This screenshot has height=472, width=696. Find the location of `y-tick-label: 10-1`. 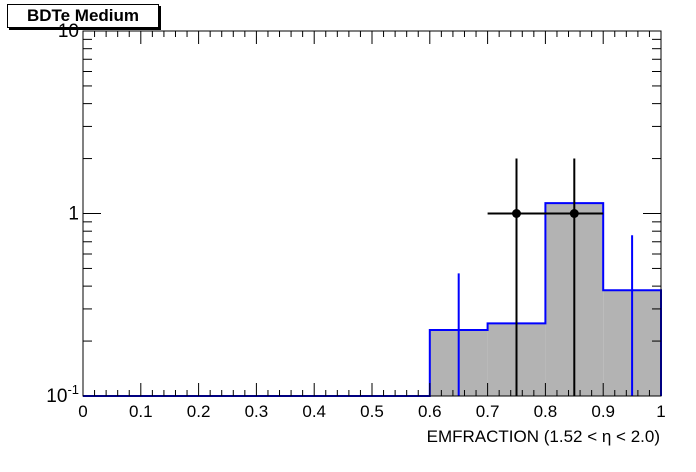

y-tick-label: 10-1 is located at coordinates (62, 394).